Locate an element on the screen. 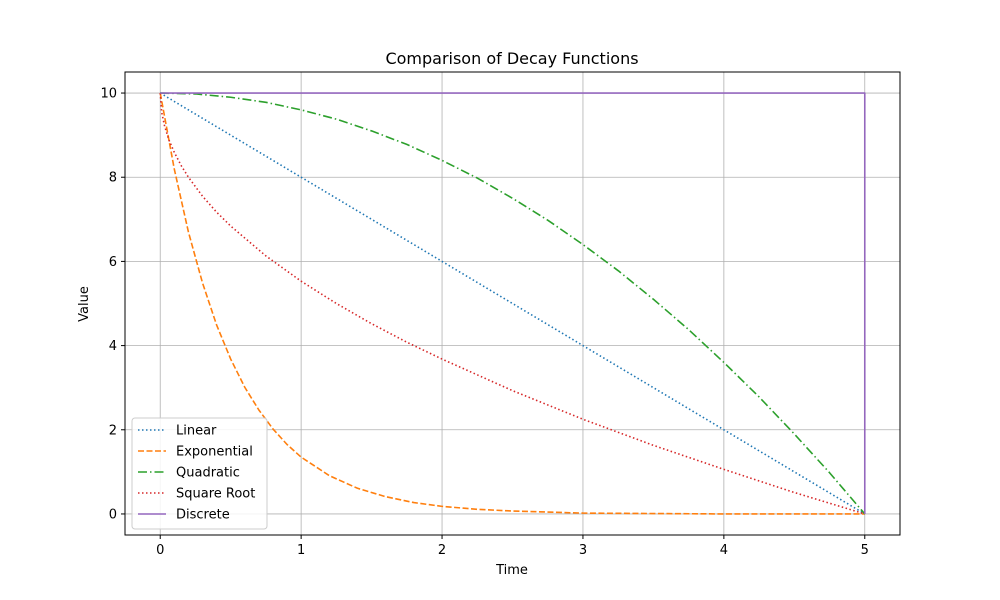  legend-label: Square Root is located at coordinates (215, 494).